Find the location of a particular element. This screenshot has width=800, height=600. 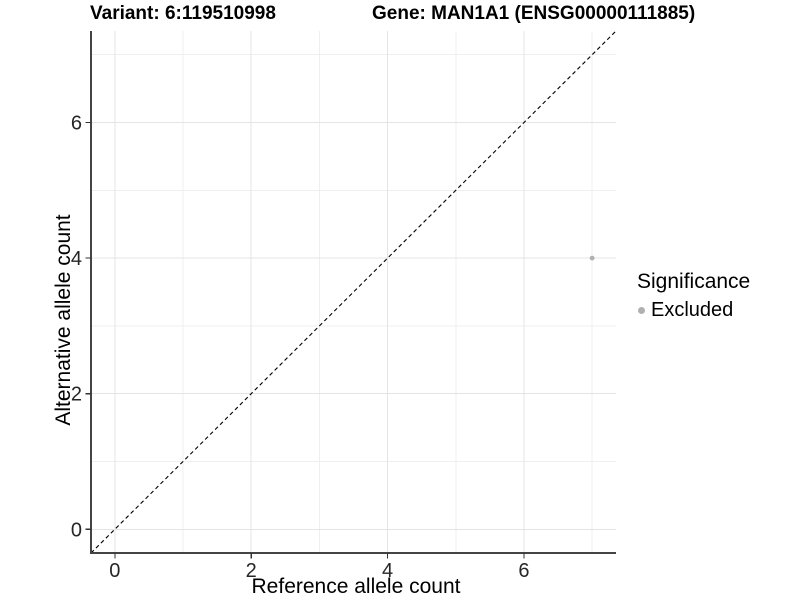

legend-point-icon is located at coordinates (641, 310).